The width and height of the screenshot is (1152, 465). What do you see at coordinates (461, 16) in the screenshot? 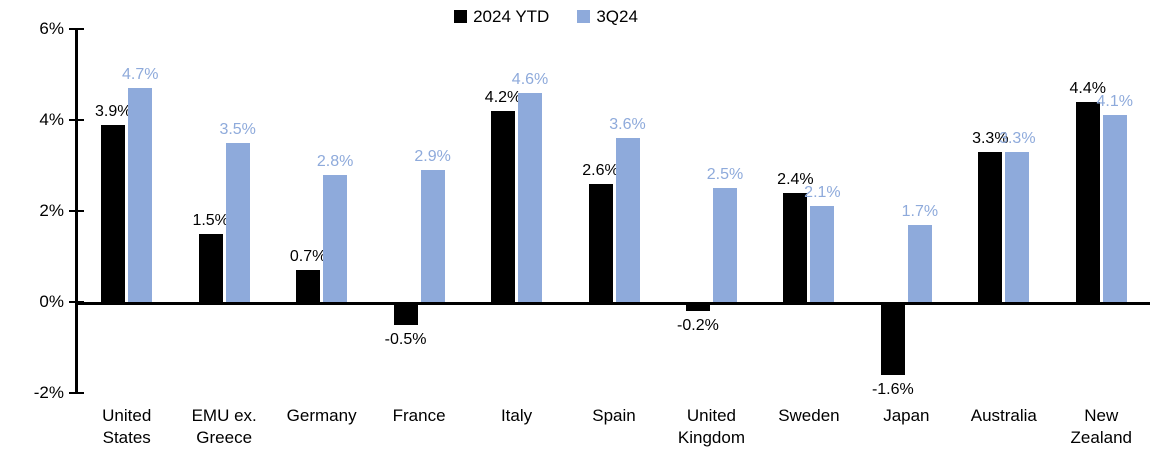
I see `legend-swatch-2024-ytd-icon` at bounding box center [461, 16].